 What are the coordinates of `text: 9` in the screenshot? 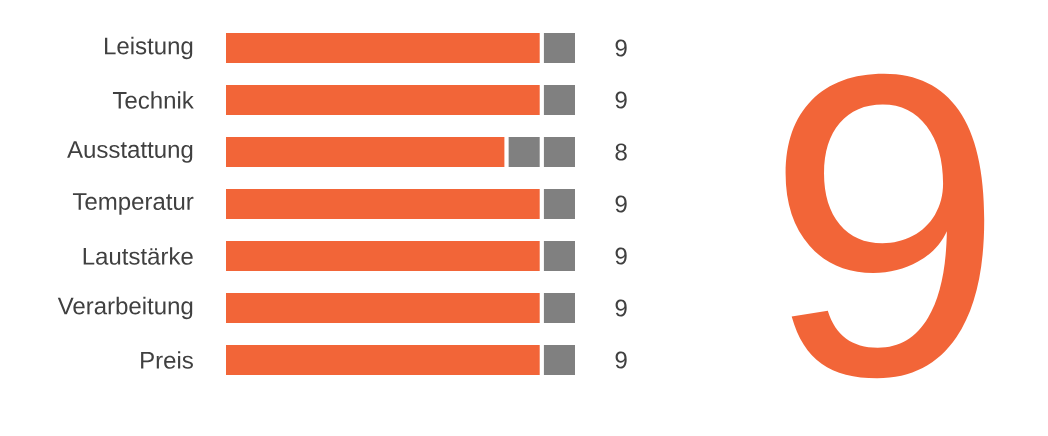 It's located at (885, 226).